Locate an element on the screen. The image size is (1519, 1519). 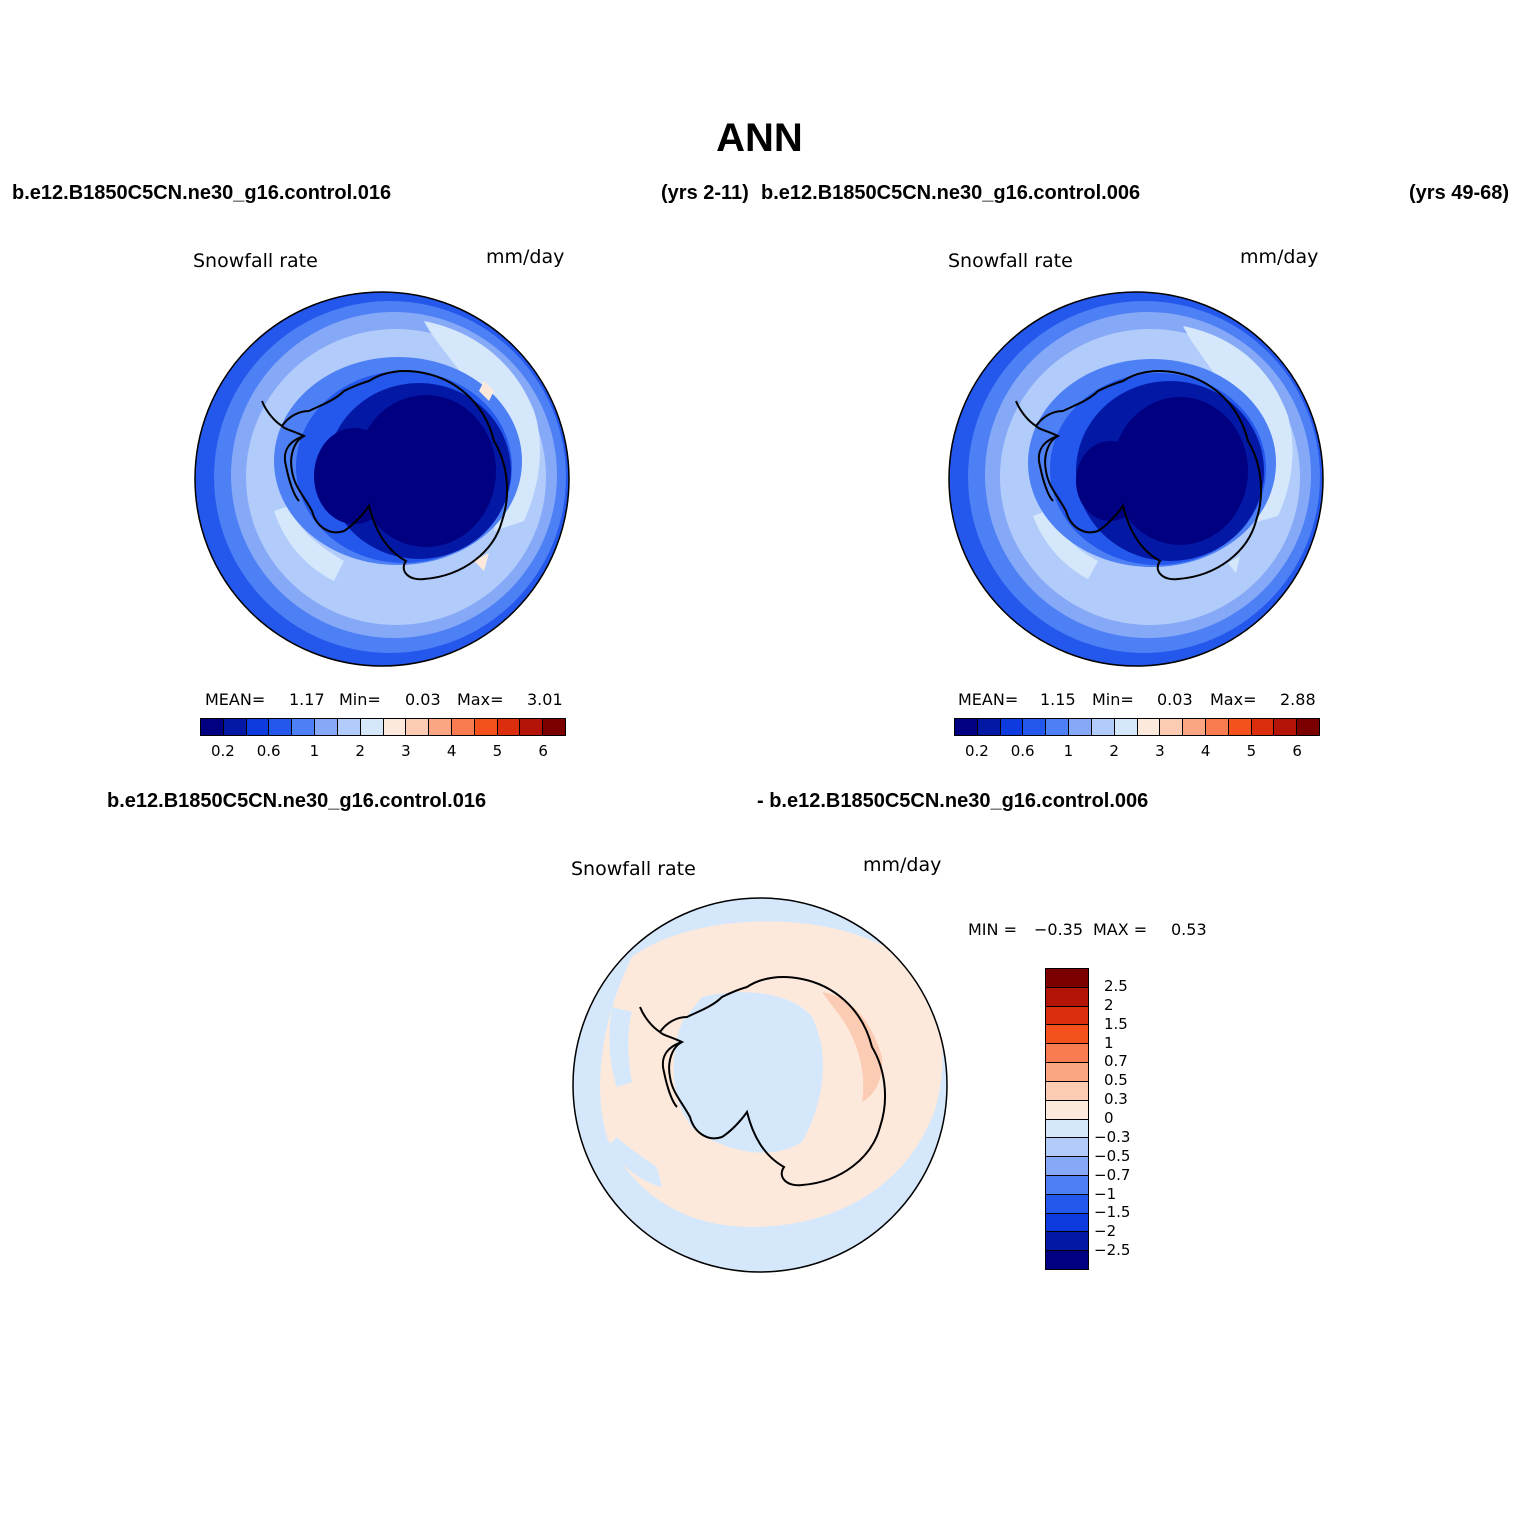
min-label-right: Min= is located at coordinates (1113, 699).